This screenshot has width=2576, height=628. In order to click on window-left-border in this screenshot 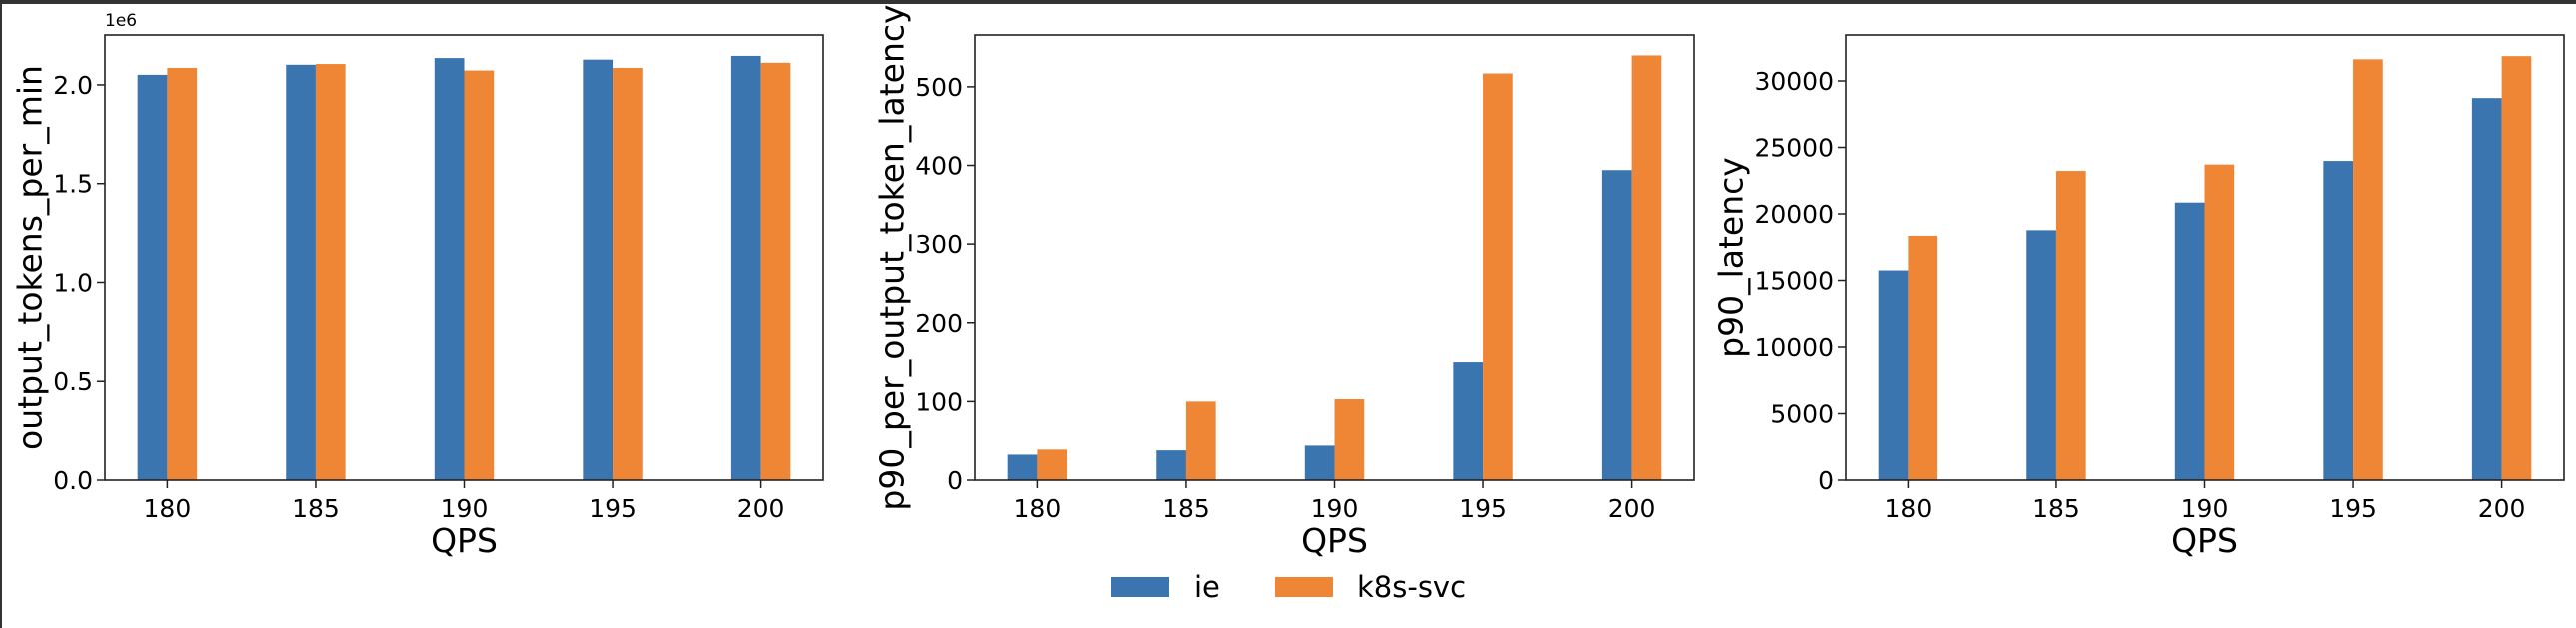, I will do `click(1, 314)`.